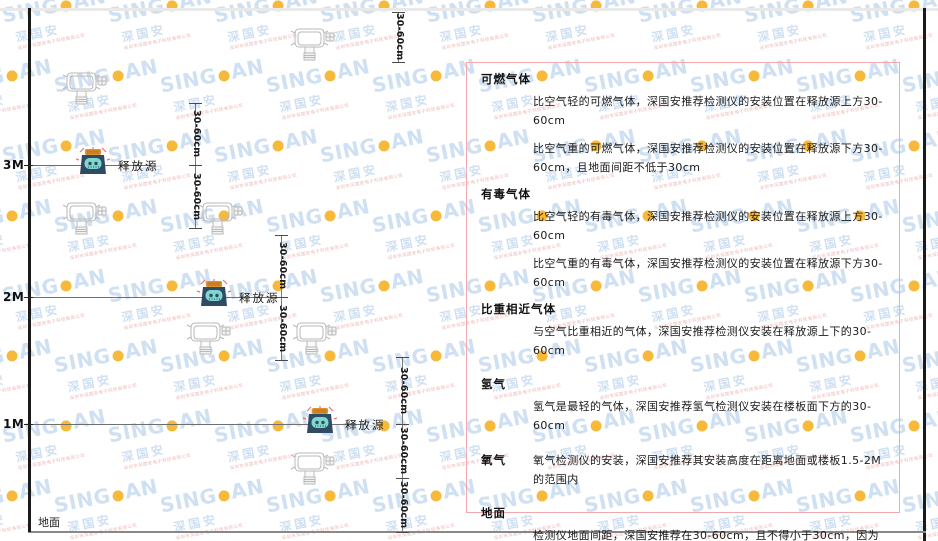 The height and width of the screenshot is (541, 938). What do you see at coordinates (702, 416) in the screenshot?
I see `section-paragraph: 氢气是最轻的气体，深国安推荐氢气检测仪安装在楼板面下方的30-60cm` at bounding box center [702, 416].